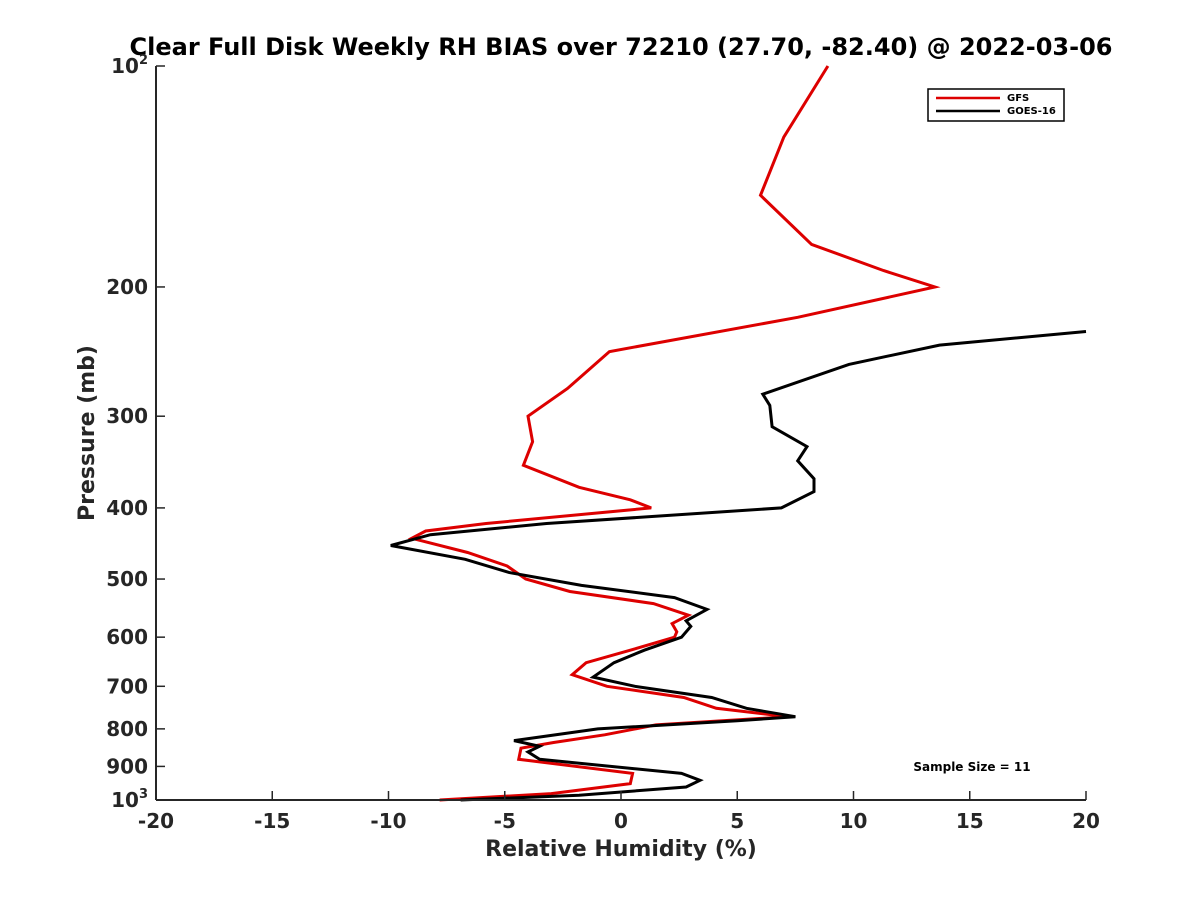 Image resolution: width=1200 pixels, height=900 pixels. I want to click on y-tick-label: 800, so click(127, 729).